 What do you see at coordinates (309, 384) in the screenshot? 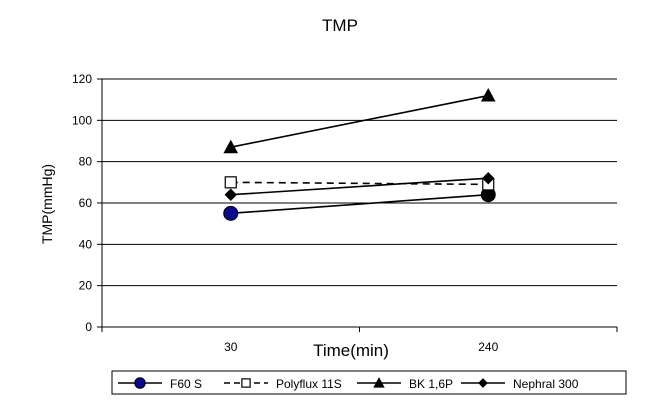
I see `legend-label: Polyflux 11S` at bounding box center [309, 384].